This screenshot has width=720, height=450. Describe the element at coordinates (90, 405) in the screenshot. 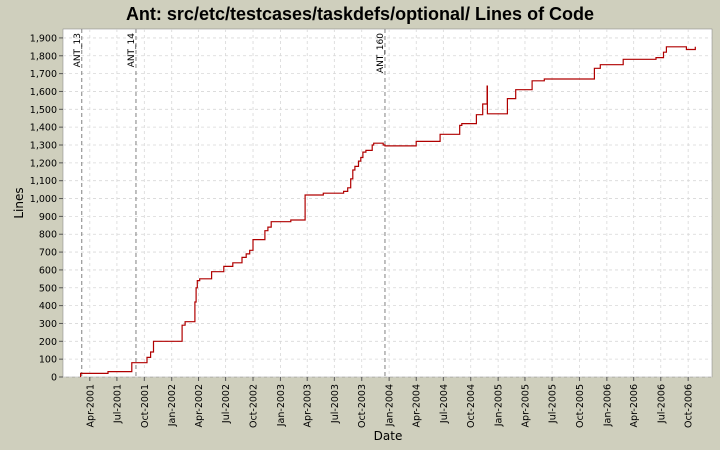

I see `x-tick-label: Apr-2001` at that location.